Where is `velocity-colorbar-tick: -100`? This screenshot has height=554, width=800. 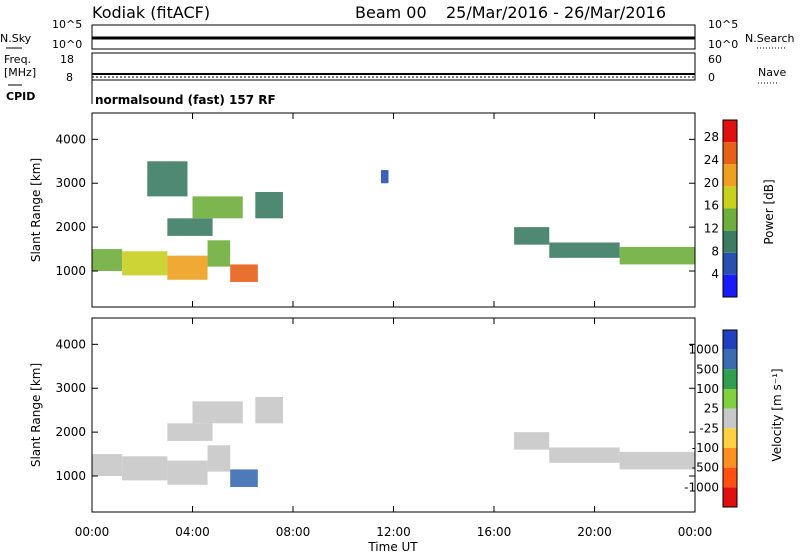
velocity-colorbar-tick: -100 is located at coordinates (705, 448).